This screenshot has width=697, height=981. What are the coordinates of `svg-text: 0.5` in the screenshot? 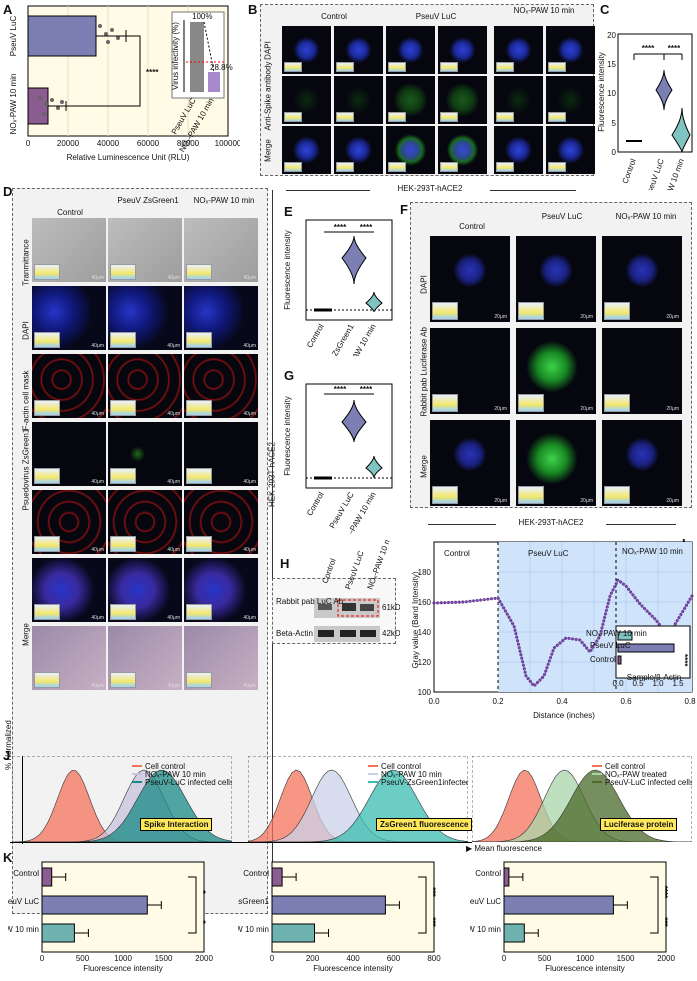 It's located at (638, 683).